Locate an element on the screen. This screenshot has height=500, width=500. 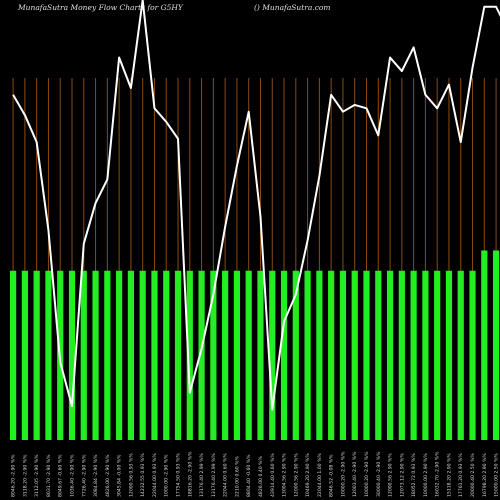
x-tick-label: 8046.52 -0.08 %% is located at coordinates (332, 475).